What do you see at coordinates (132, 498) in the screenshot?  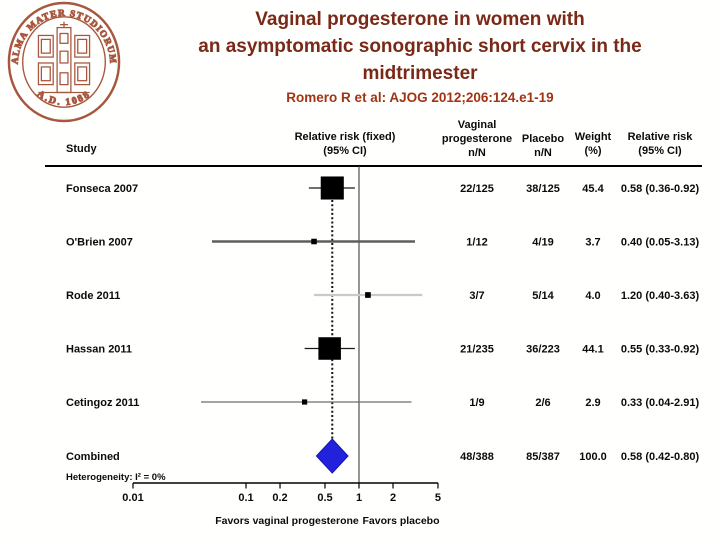 I see `x-axis-tick-label: 0.01` at bounding box center [132, 498].